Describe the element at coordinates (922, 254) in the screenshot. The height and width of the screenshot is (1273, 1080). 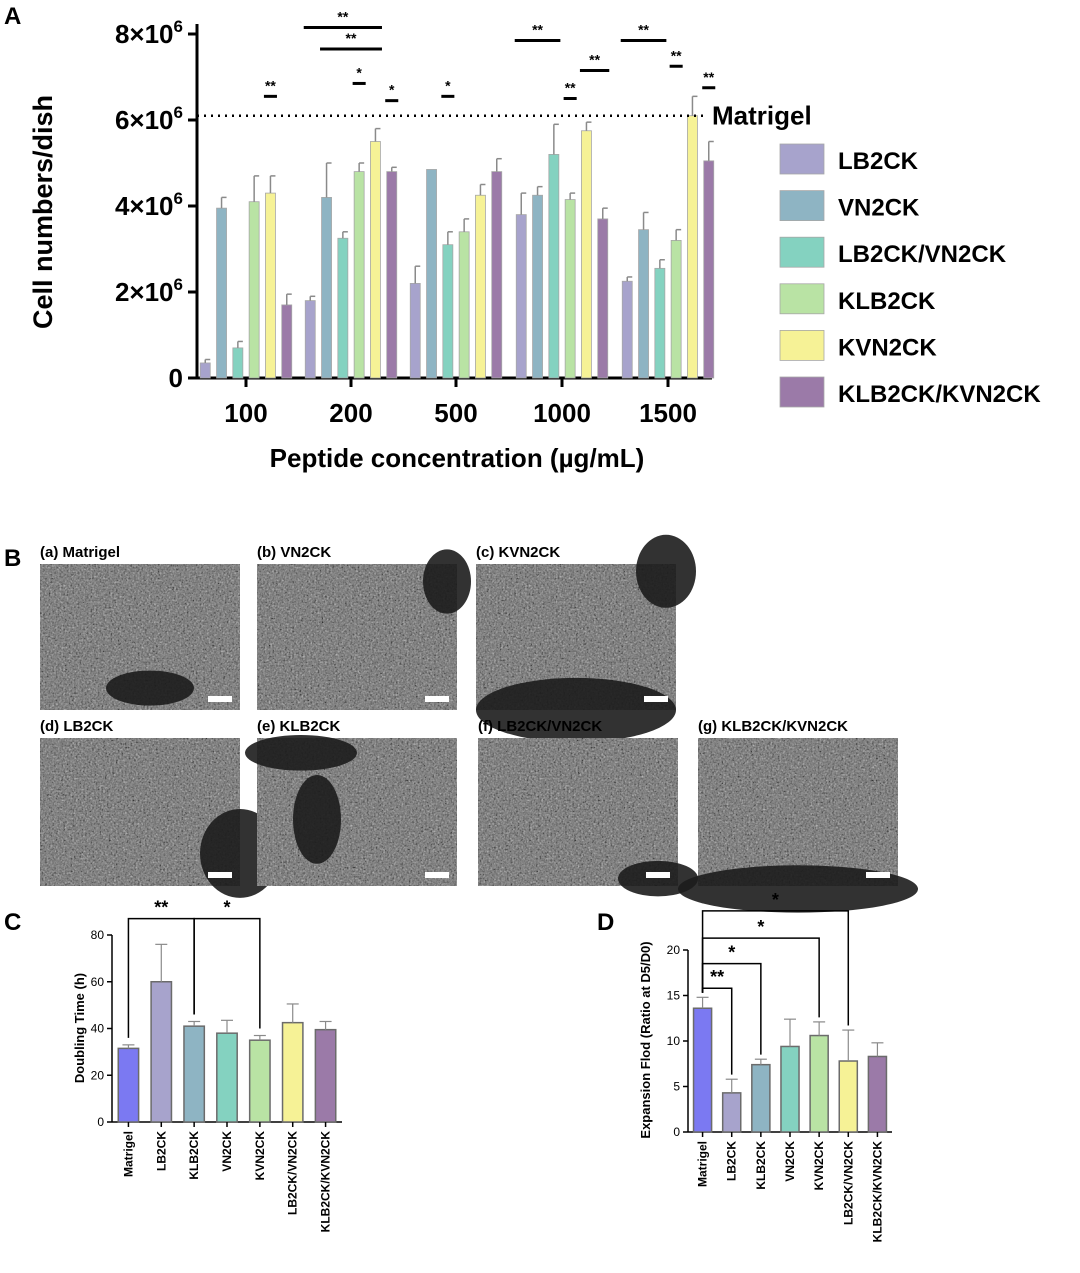
I see `legend-label-lb2ck-vn2ck: LB2CK/VN2CK` at that location.